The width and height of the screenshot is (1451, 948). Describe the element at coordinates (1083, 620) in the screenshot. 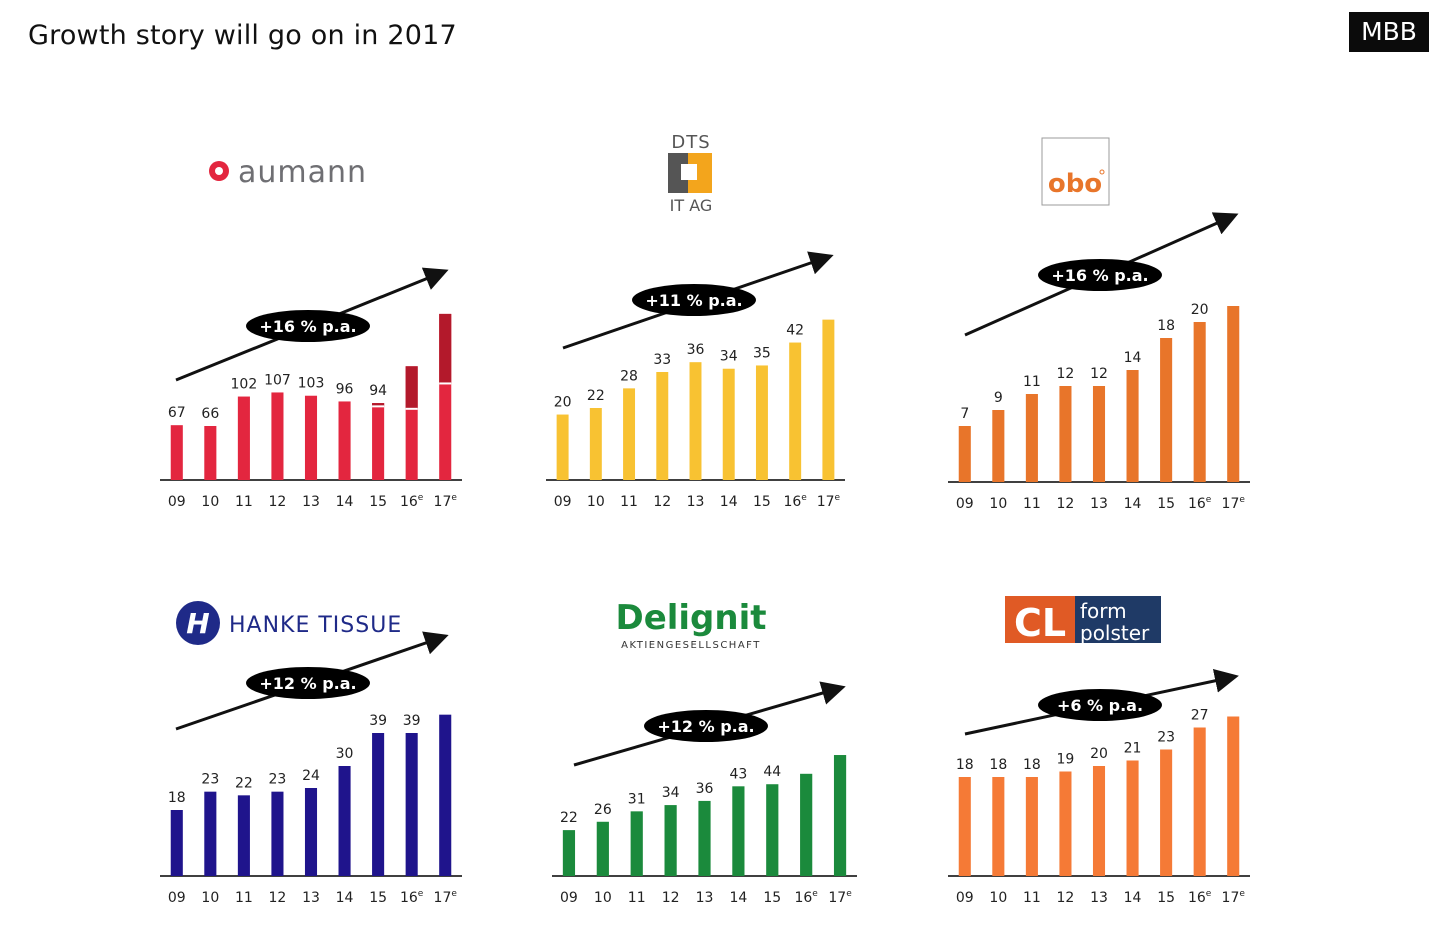

I see `logo-formpolster: CL form polster` at that location.